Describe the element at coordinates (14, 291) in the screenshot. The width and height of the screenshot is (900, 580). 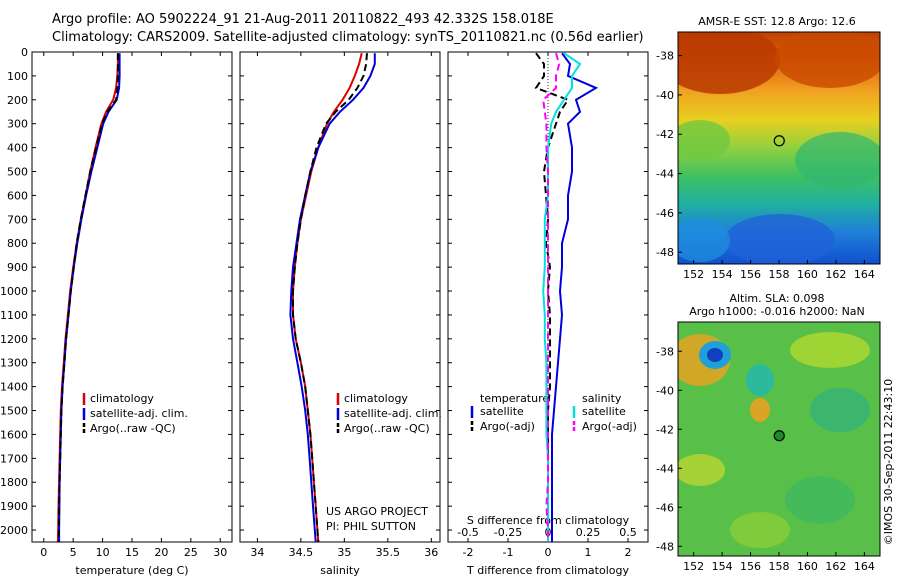
I see `y-tick-label: 1000` at that location.